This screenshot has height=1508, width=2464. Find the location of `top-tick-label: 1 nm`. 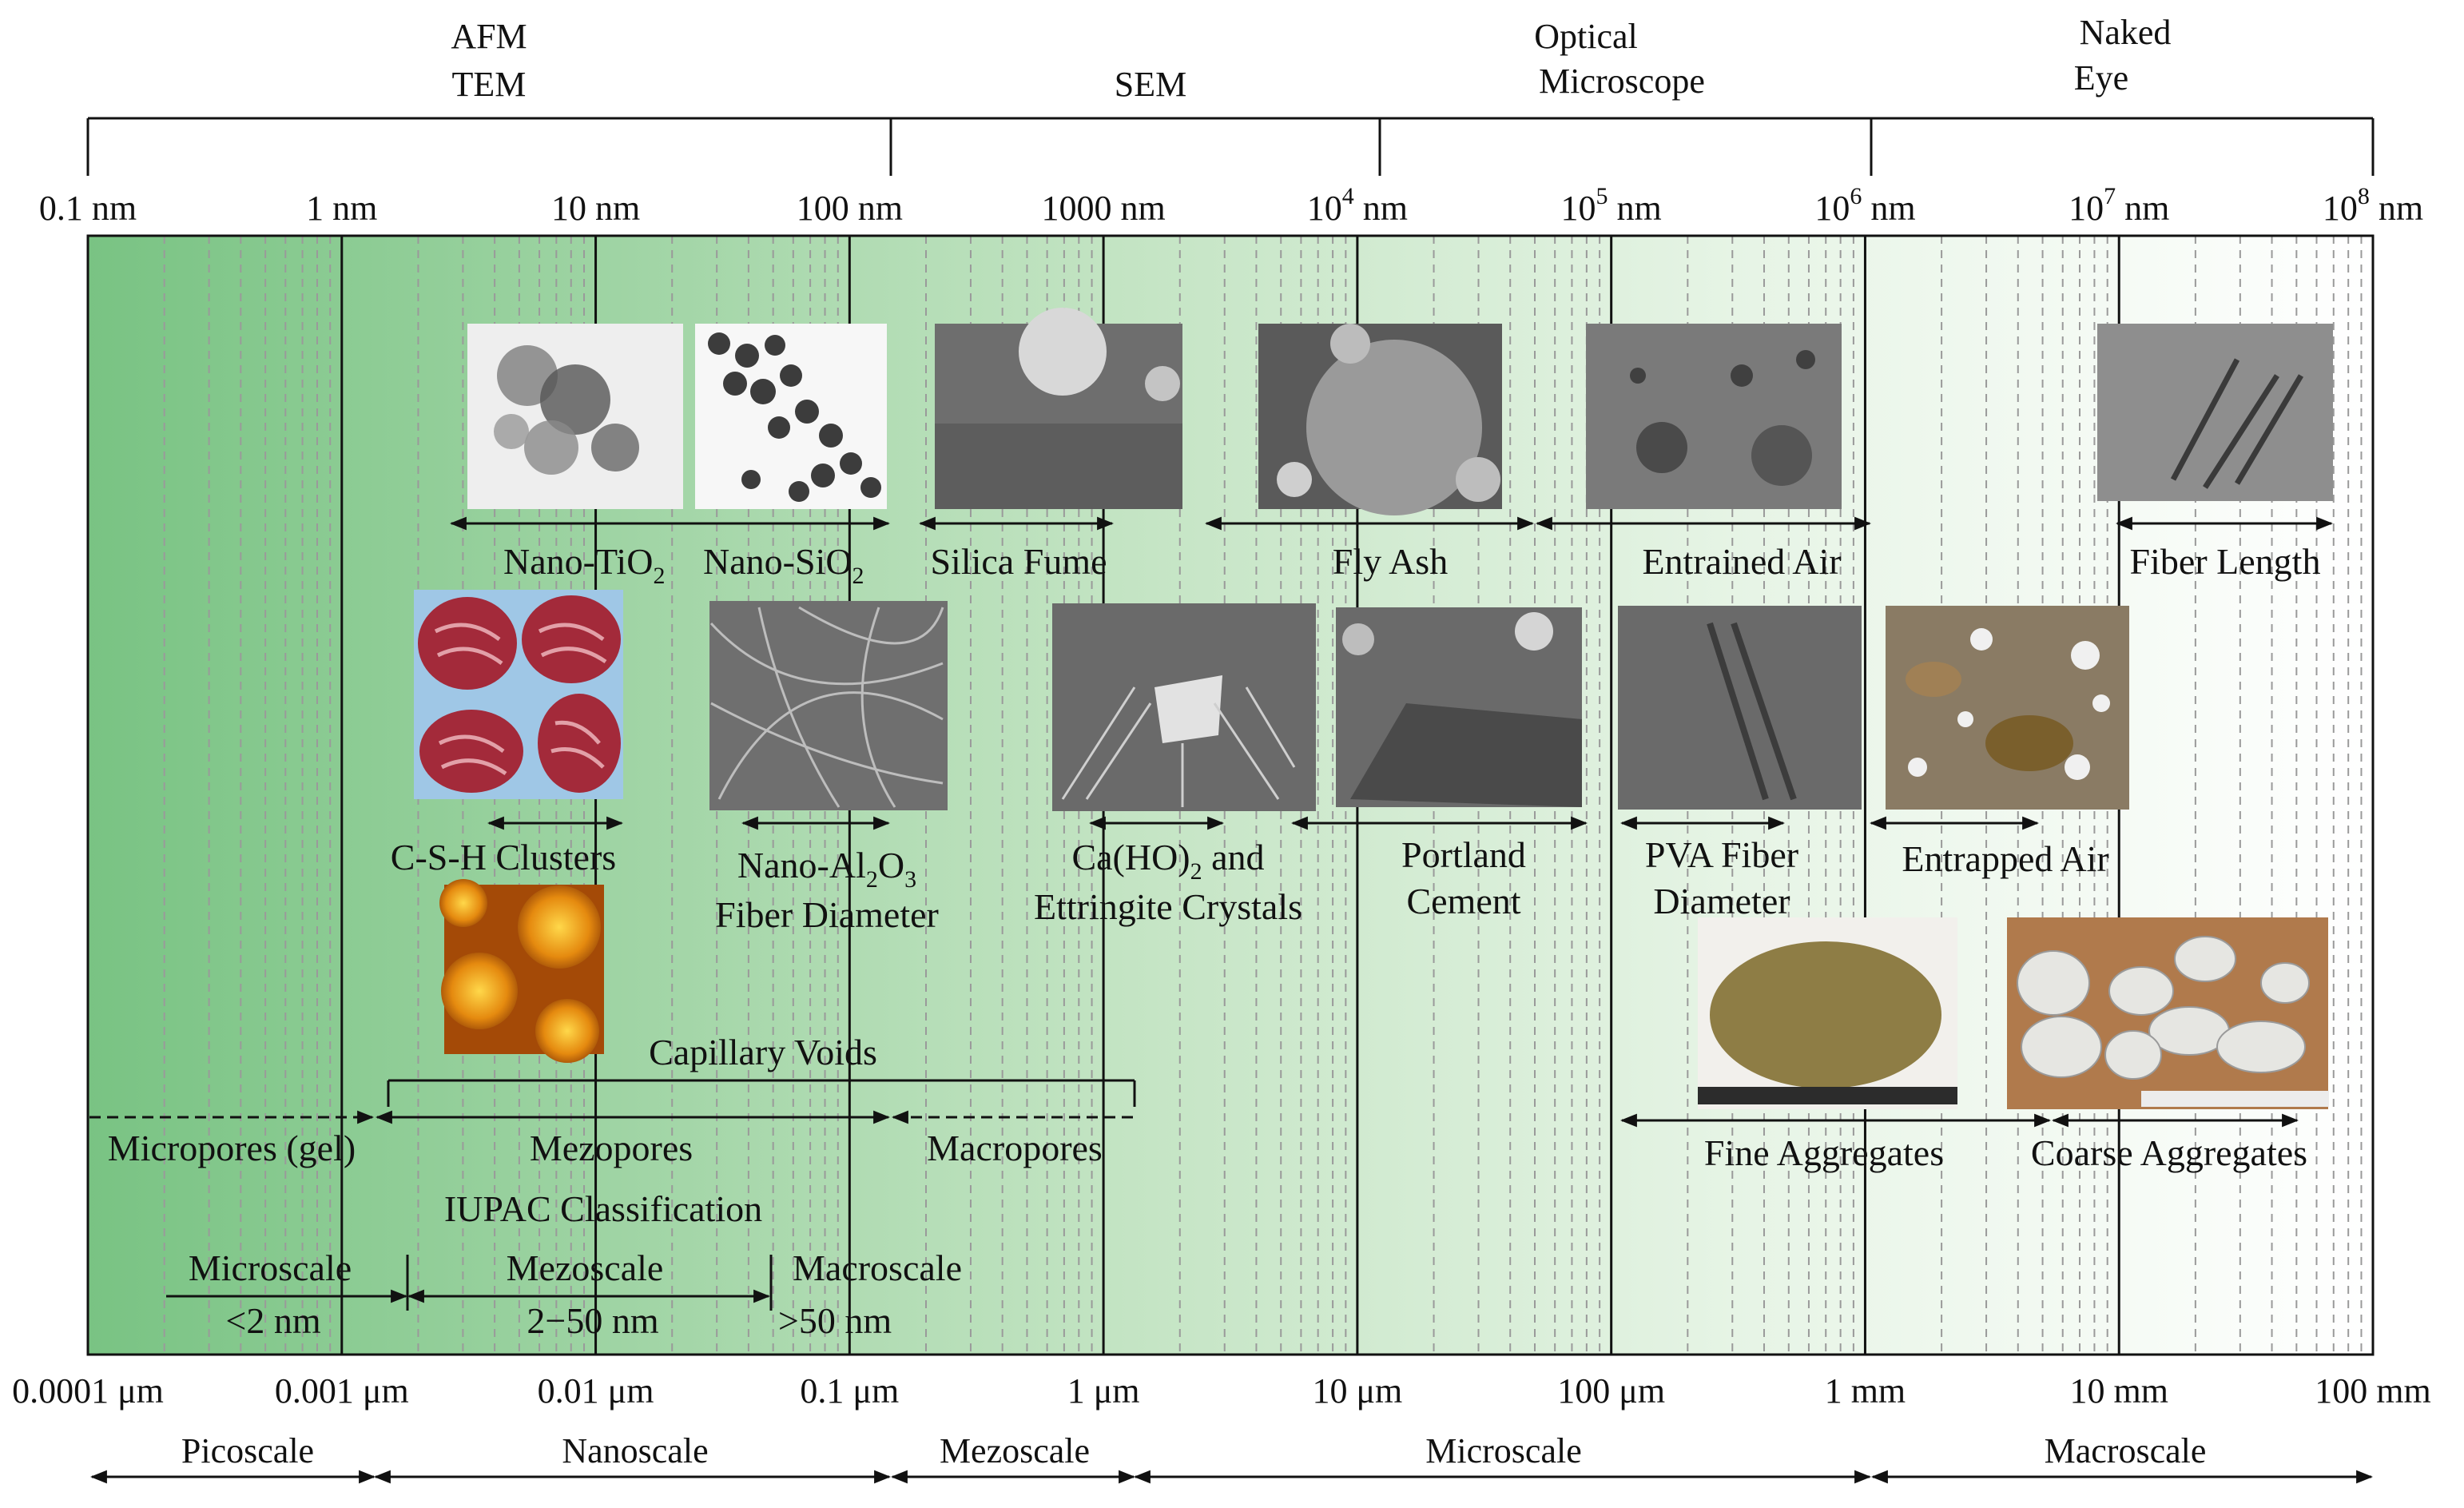

top-tick-label: 1 nm is located at coordinates (341, 208).